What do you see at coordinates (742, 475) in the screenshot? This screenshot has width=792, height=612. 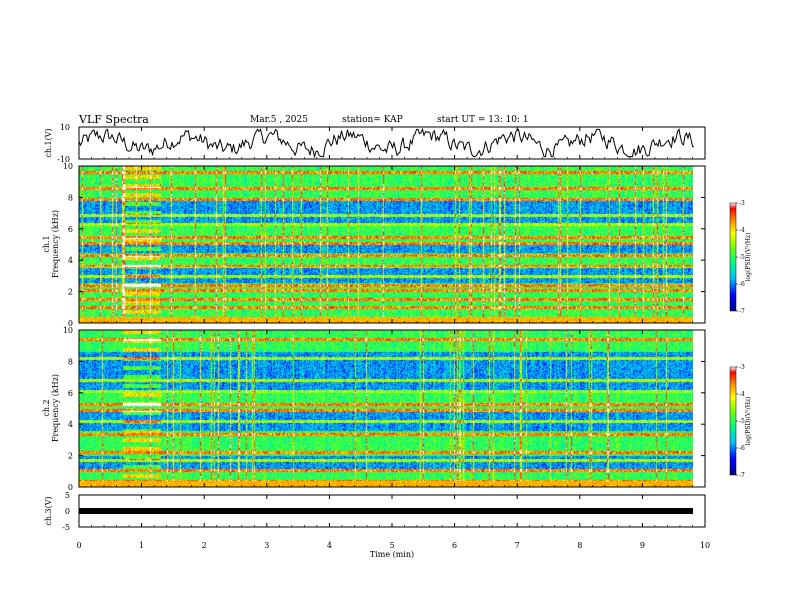 I see `ch2-colorbar-tick--7: -7` at bounding box center [742, 475].